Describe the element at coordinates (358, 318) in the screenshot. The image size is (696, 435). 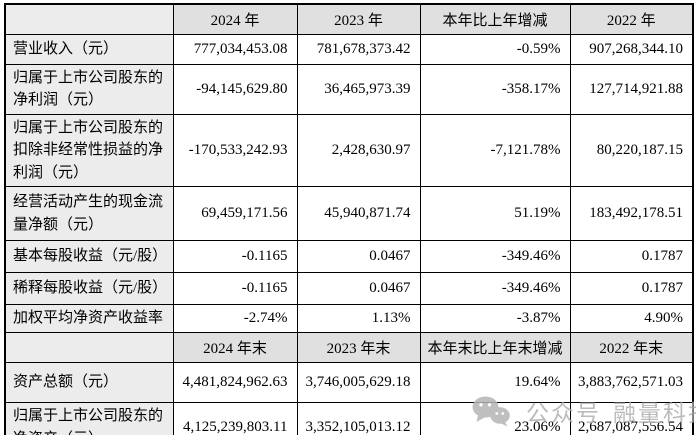
I see `cell-2023: 1.13%` at that location.